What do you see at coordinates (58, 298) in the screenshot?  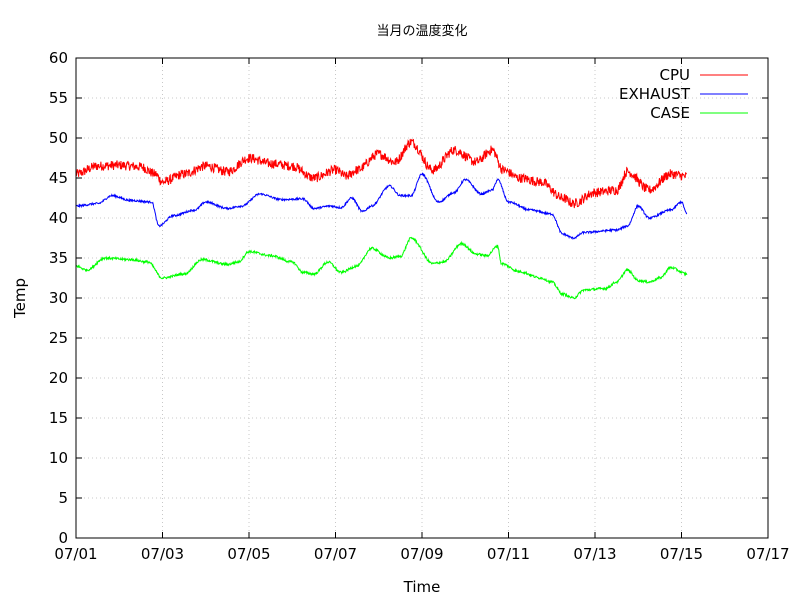 I see `y-tick-label: 30` at bounding box center [58, 298].